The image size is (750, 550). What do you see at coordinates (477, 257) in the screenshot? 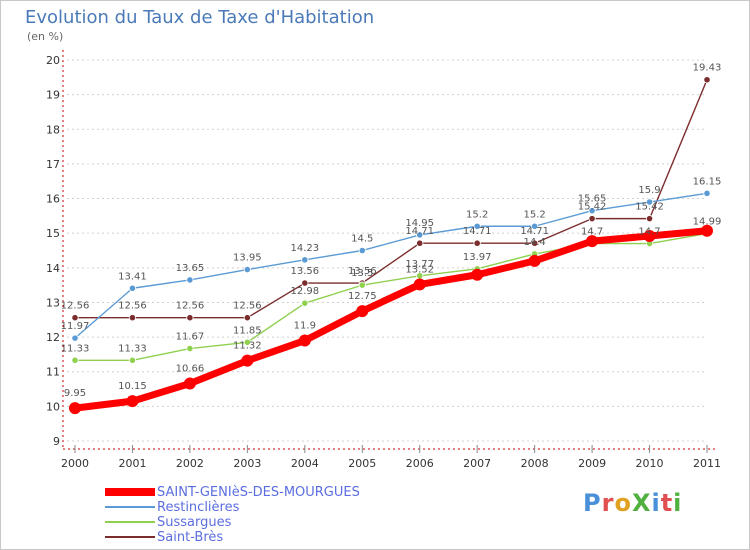
I see `data-label: 13.97` at bounding box center [477, 257].